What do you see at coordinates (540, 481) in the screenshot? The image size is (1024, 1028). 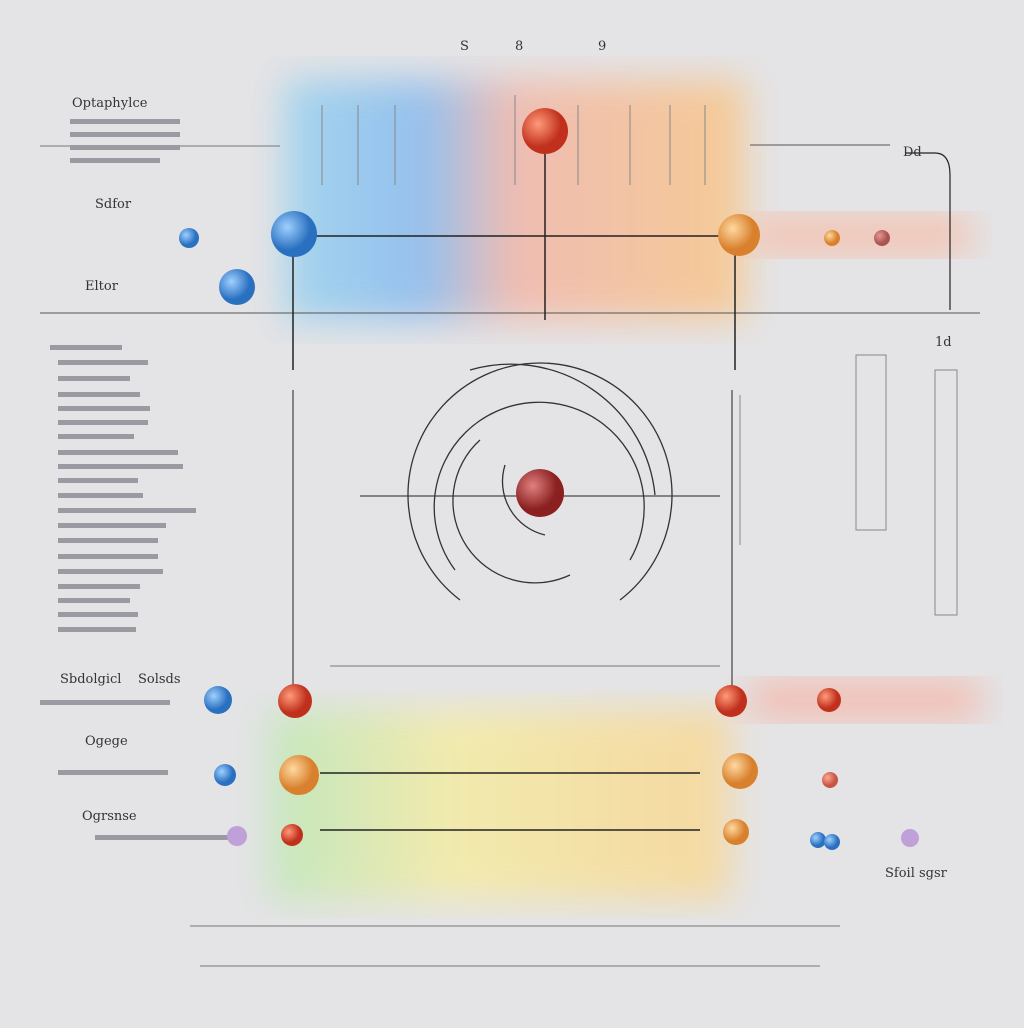 I see `orbits` at bounding box center [540, 481].